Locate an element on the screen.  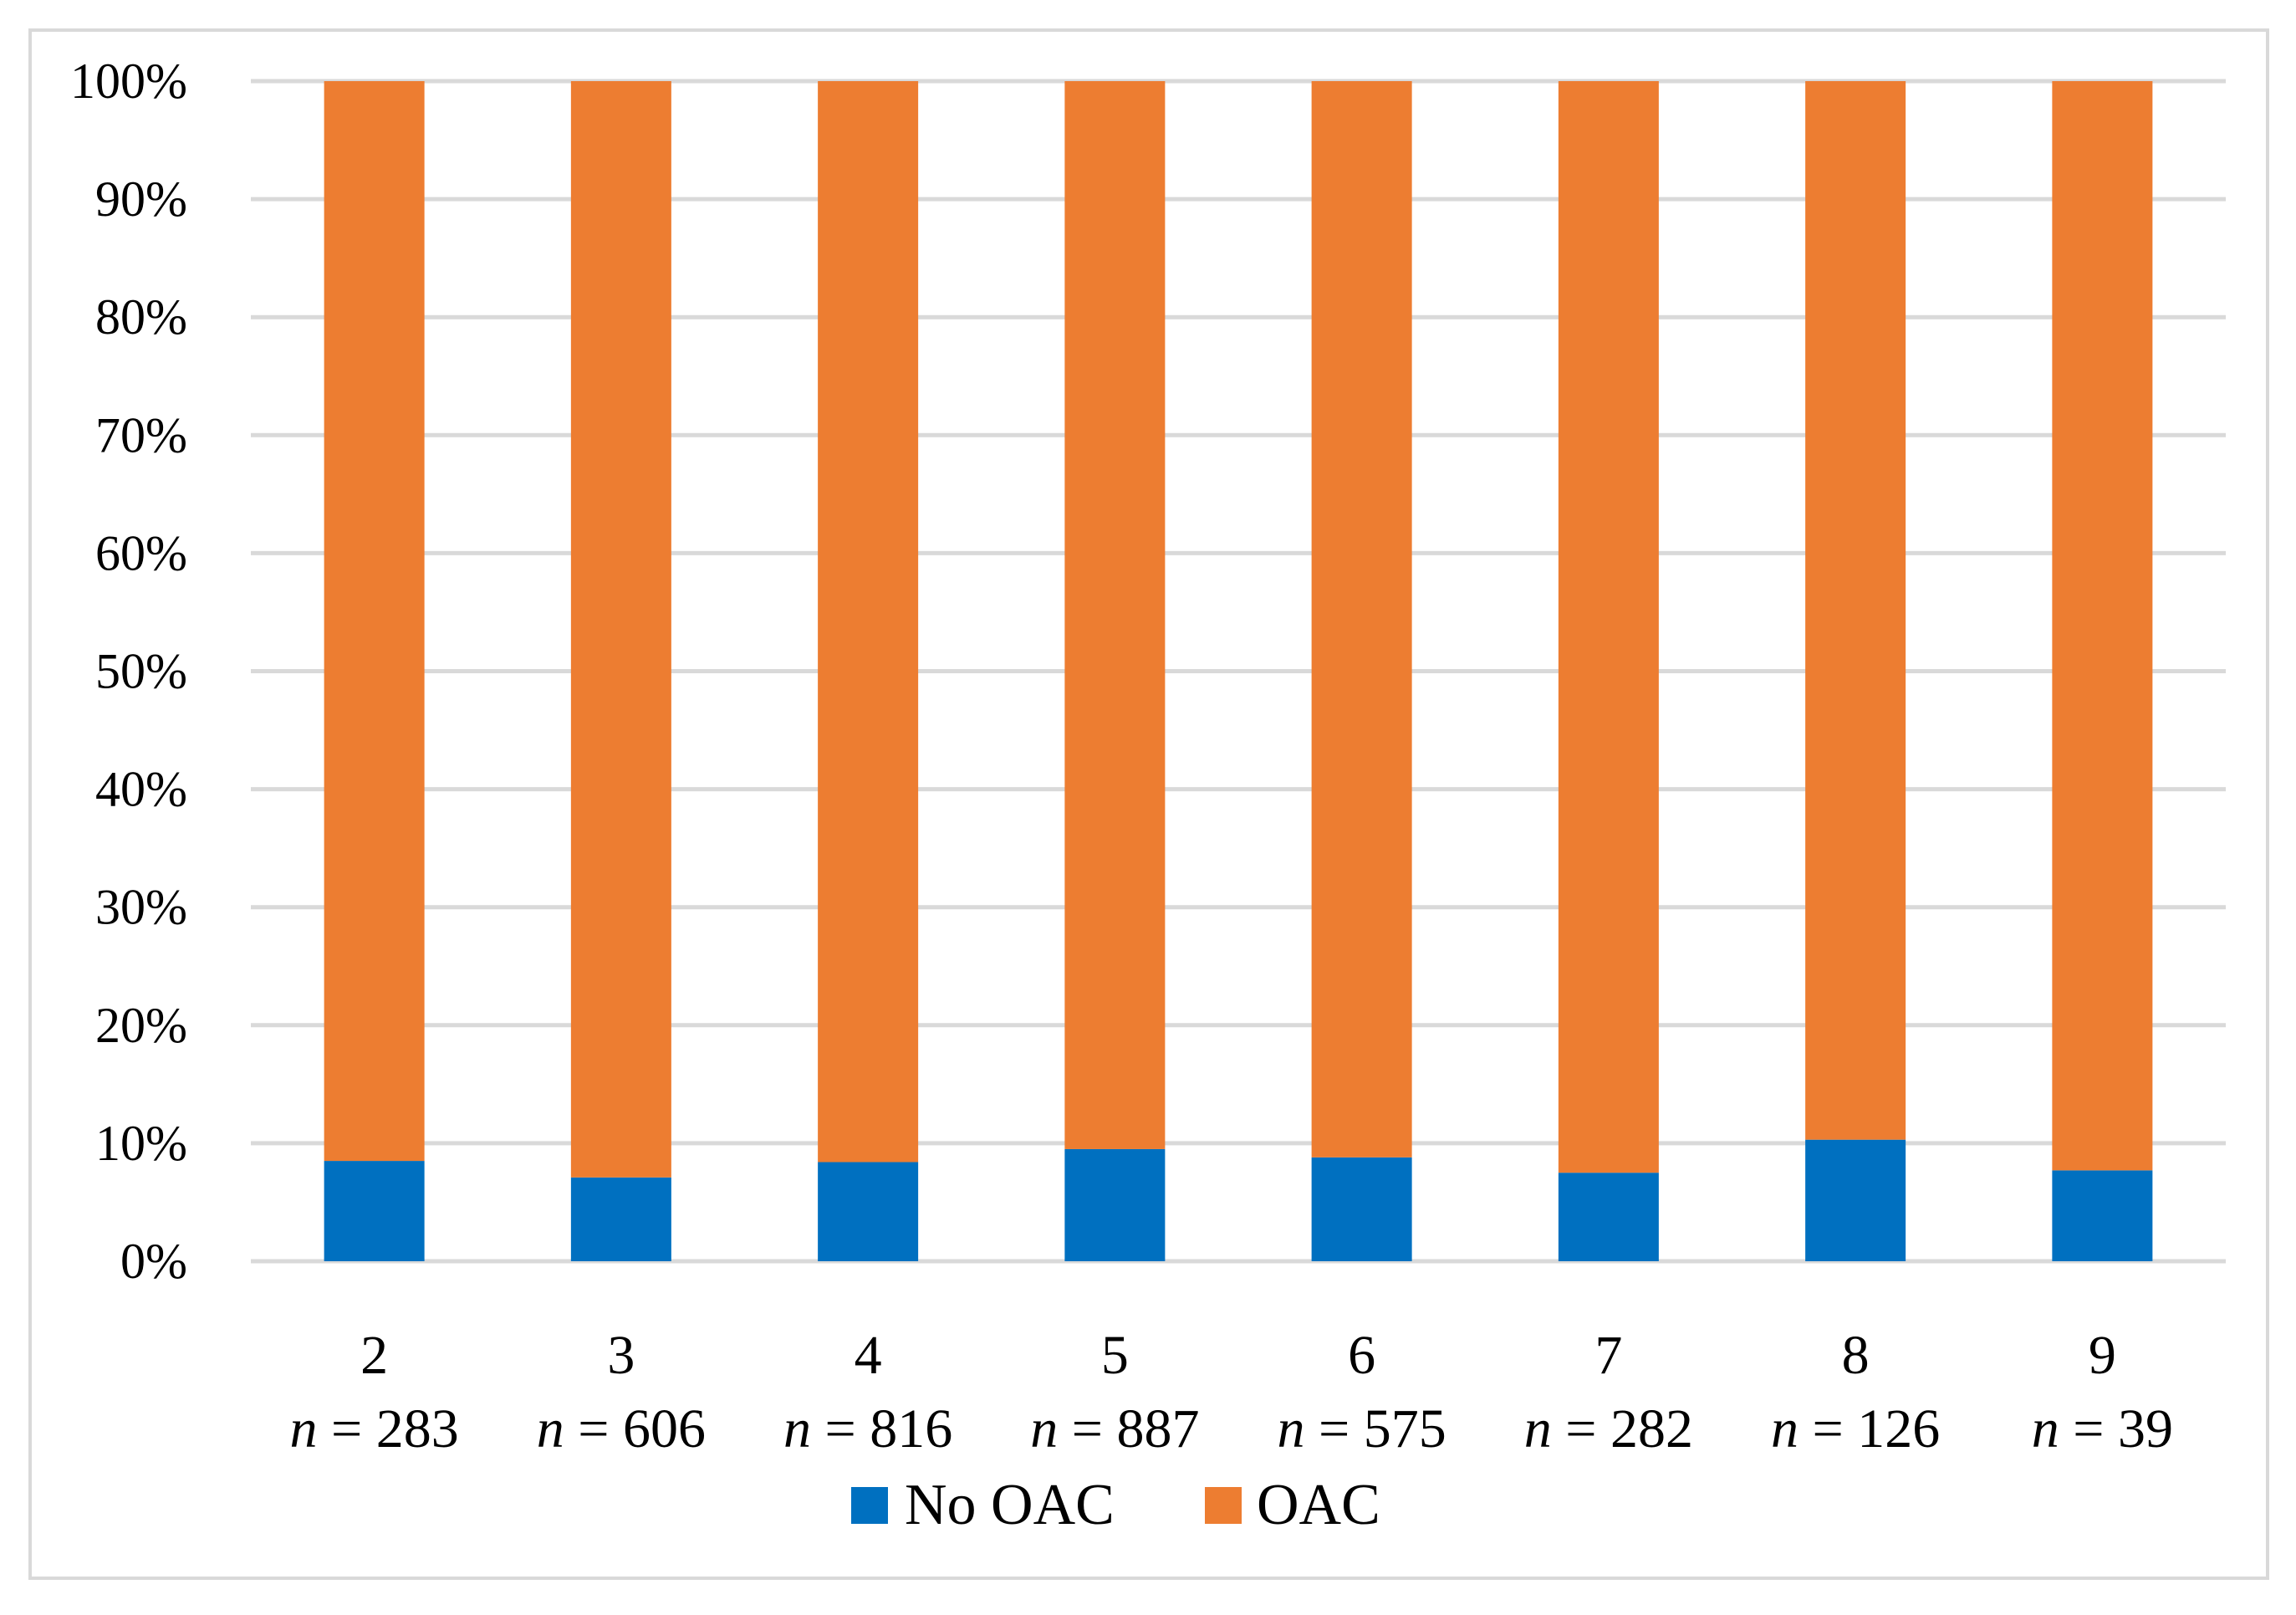
x-count-label: n = 887 is located at coordinates (1114, 1428).